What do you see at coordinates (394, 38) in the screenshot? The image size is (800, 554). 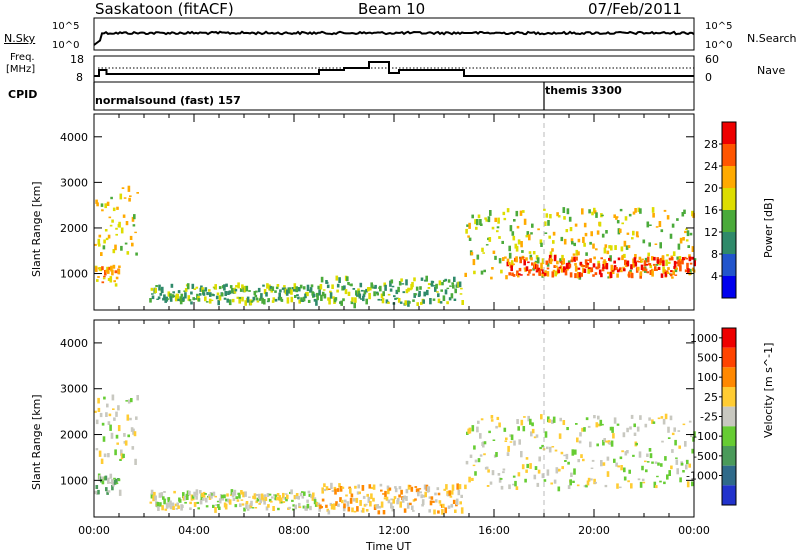 I see `noise-sky-line` at bounding box center [394, 38].